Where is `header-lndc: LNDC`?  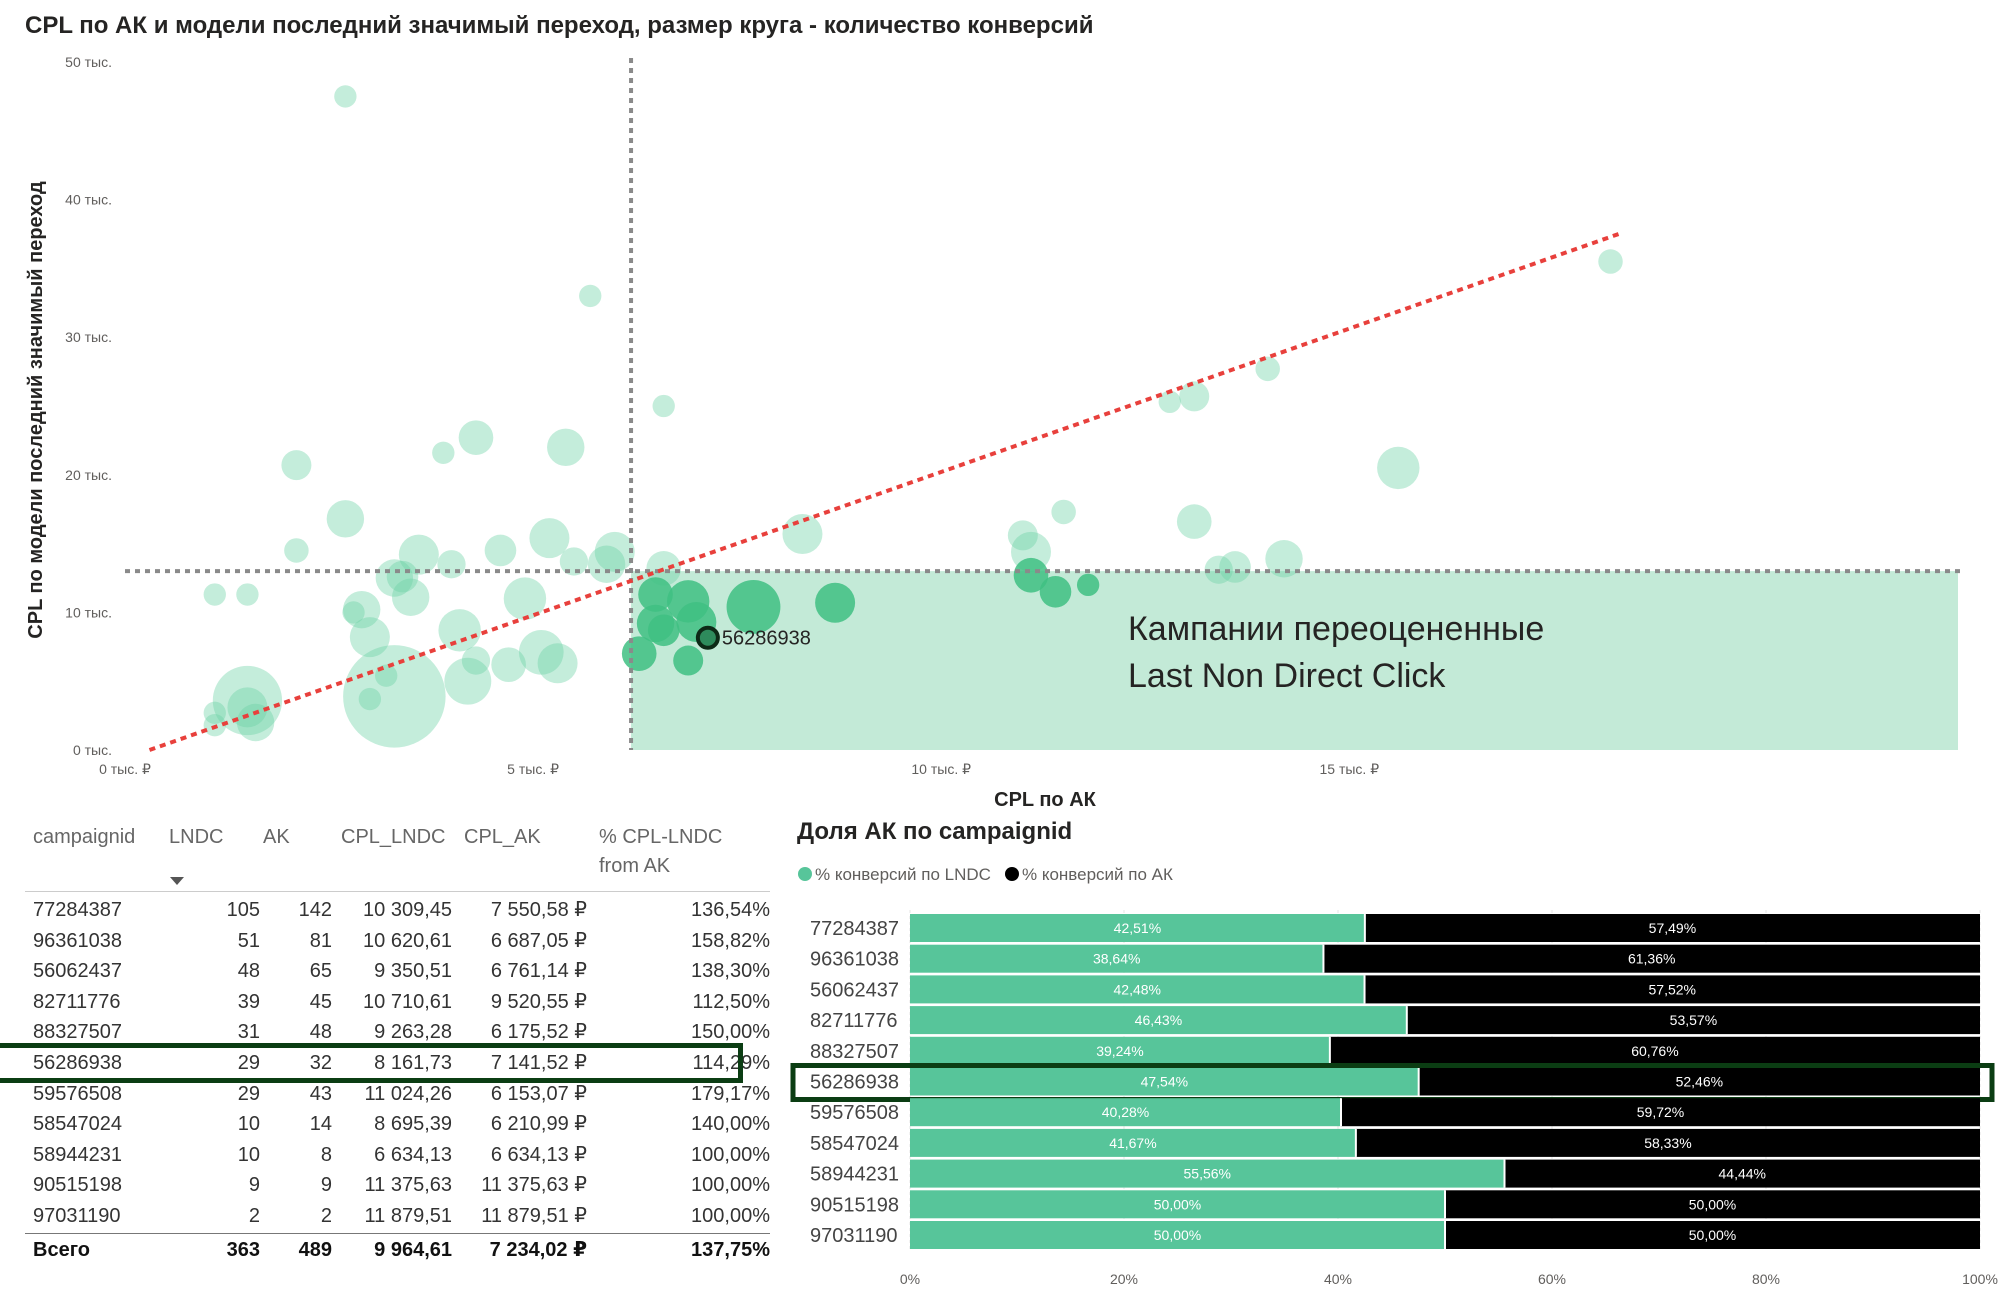
header-lndc: LNDC is located at coordinates (196, 837).